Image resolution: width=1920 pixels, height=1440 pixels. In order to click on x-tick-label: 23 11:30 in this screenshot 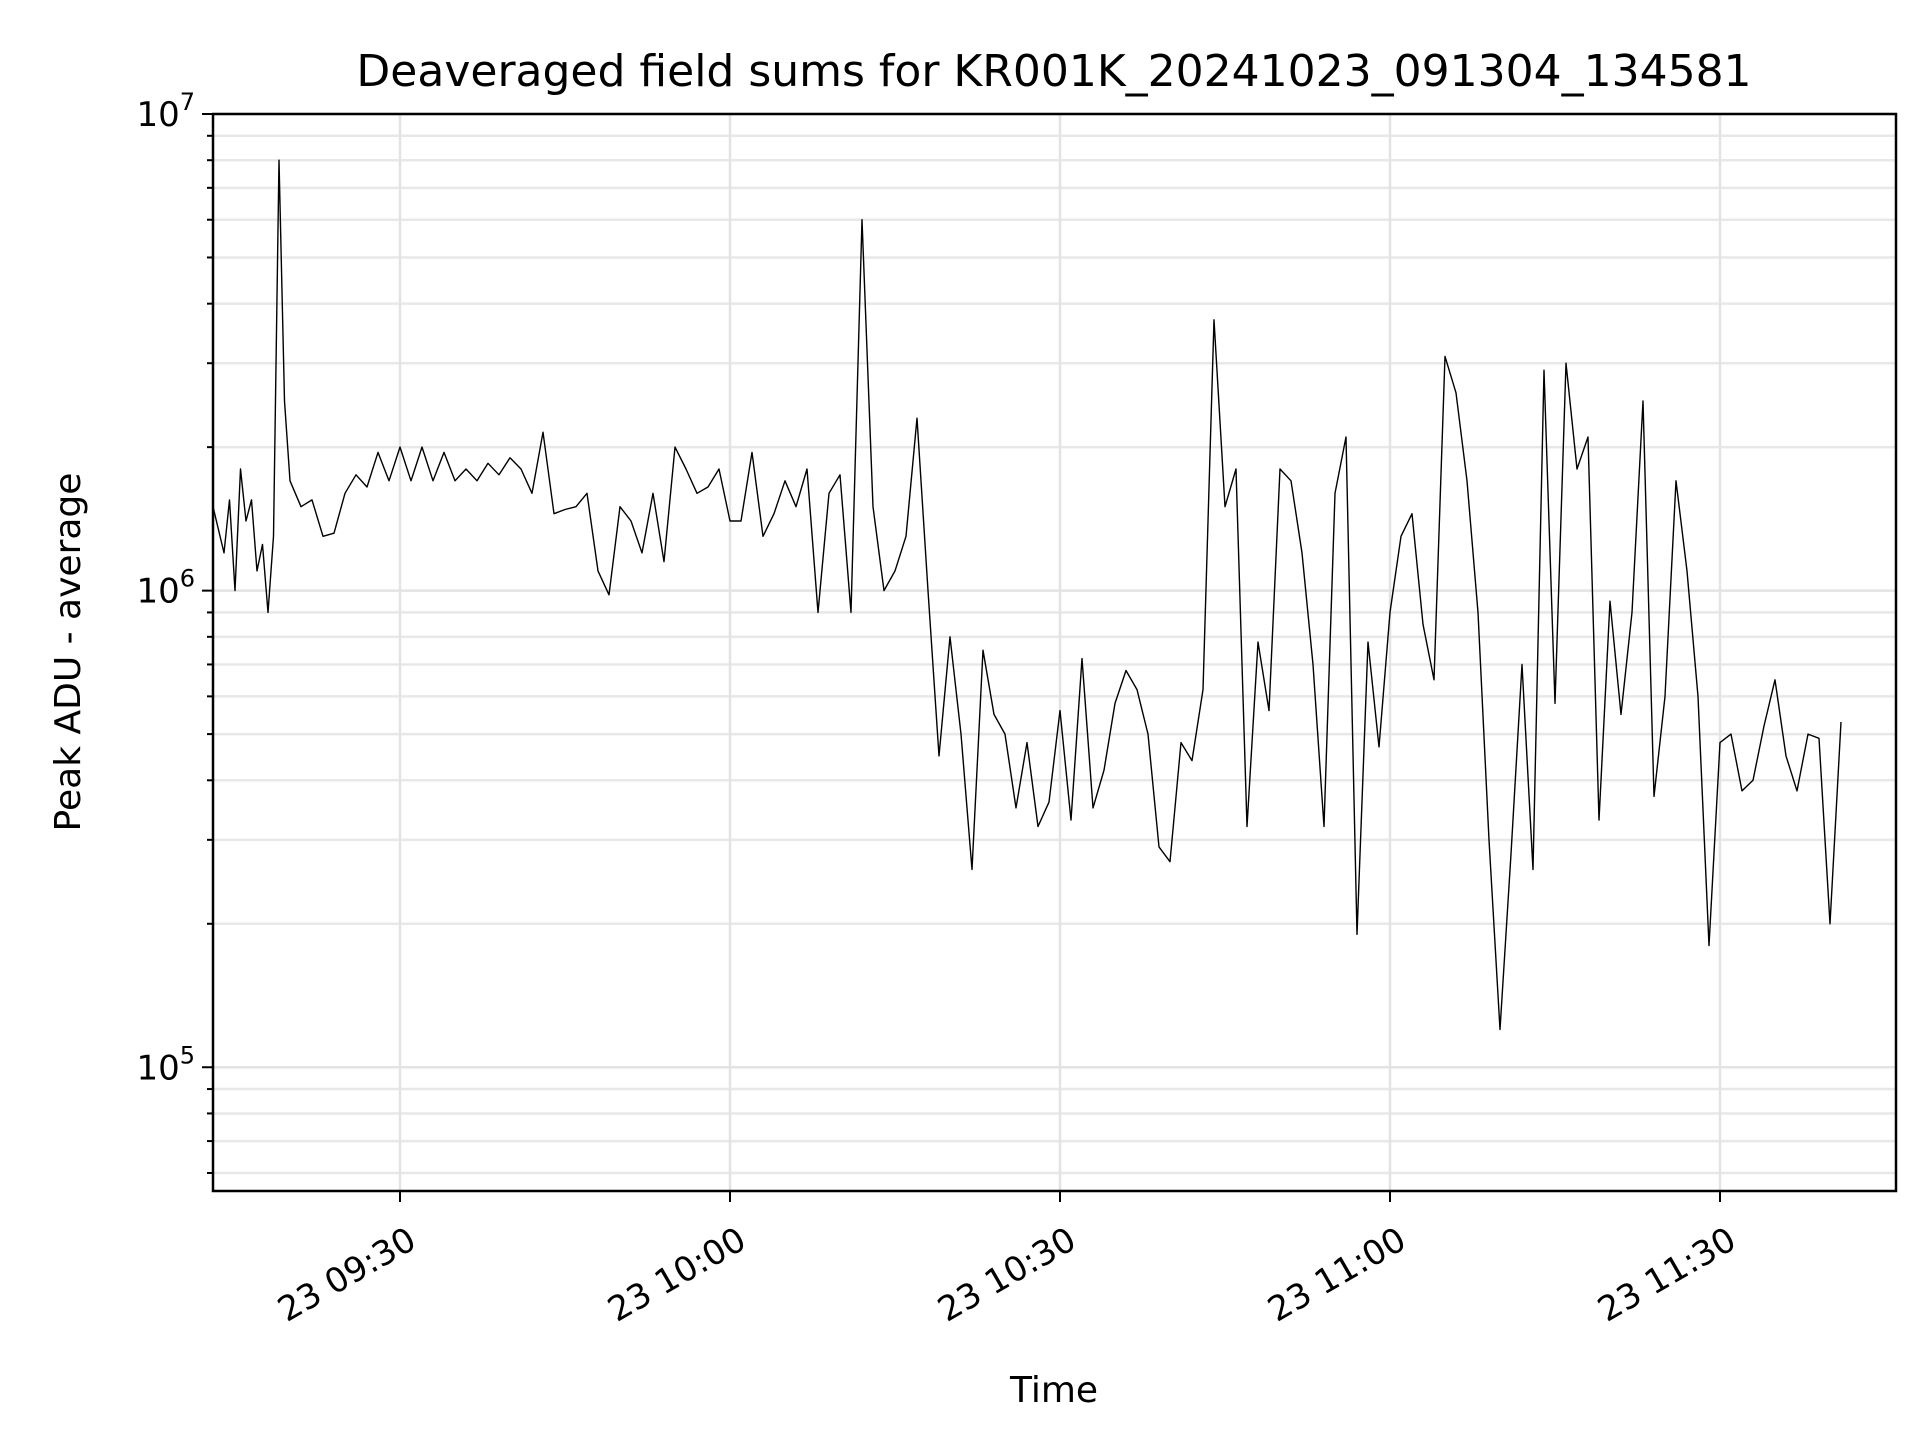, I will do `click(1667, 1275)`.